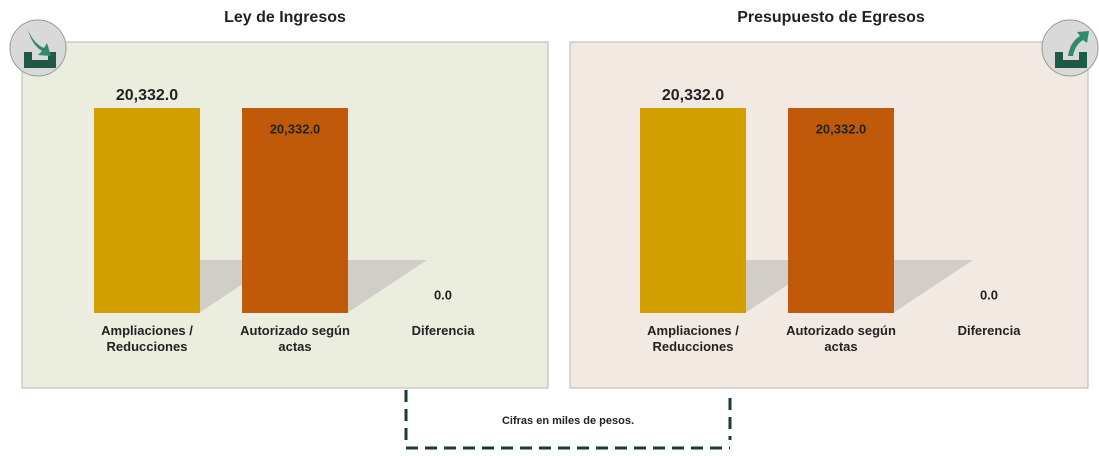  Describe the element at coordinates (38, 48) in the screenshot. I see `icon-in` at that location.